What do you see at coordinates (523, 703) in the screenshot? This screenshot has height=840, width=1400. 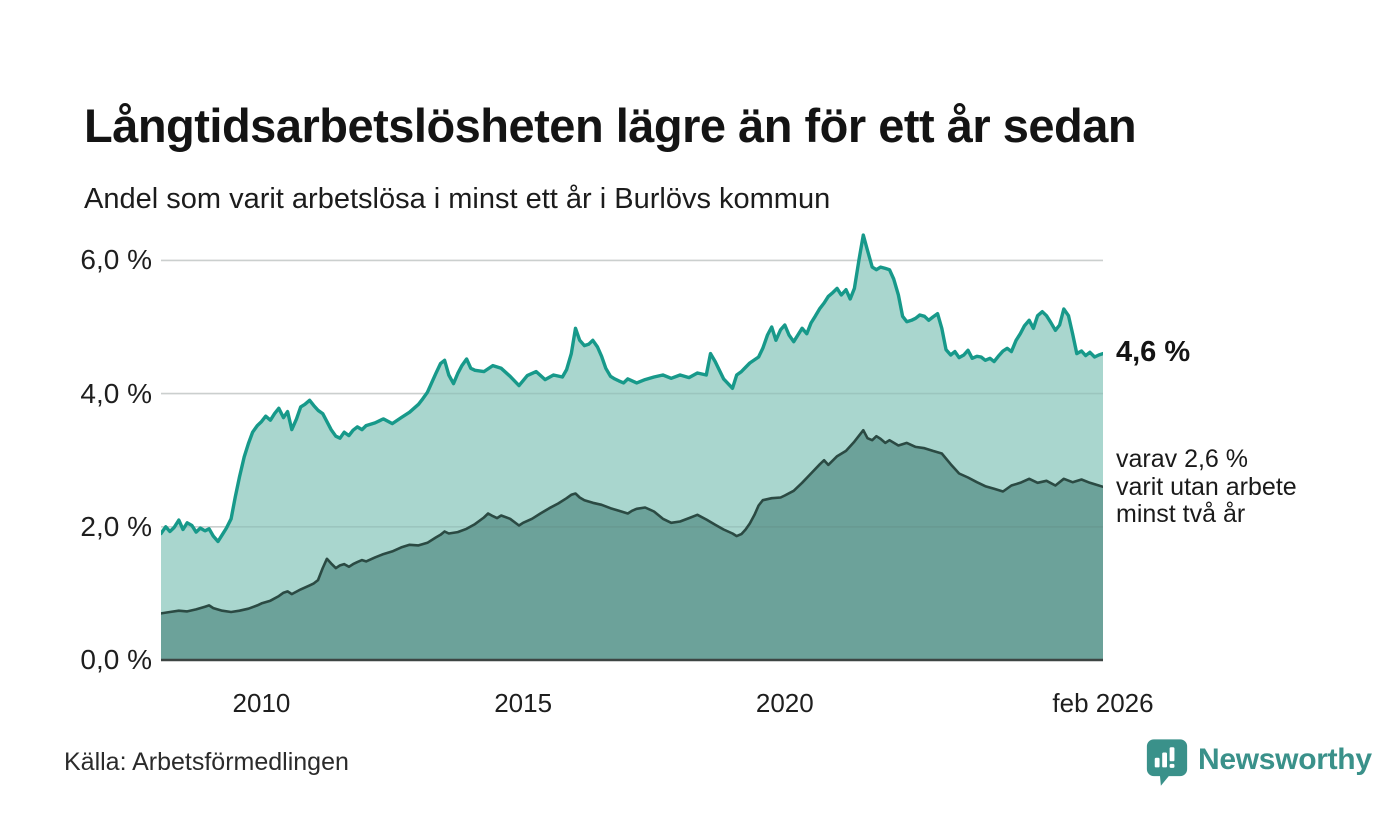 I see `x-tick-label: 2015` at bounding box center [523, 703].